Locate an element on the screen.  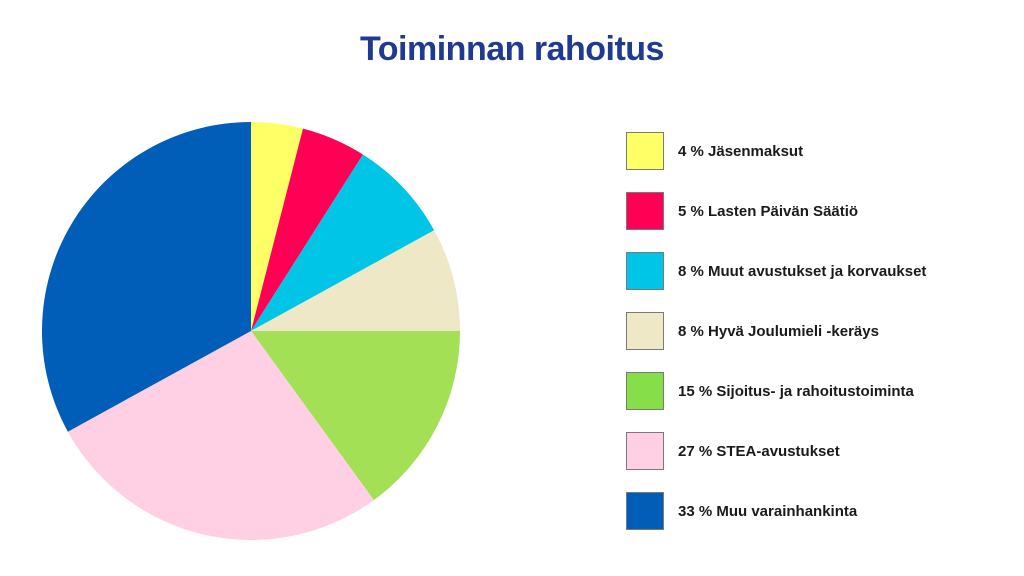
chart-title: Toiminnan rahoitus is located at coordinates (512, 49).